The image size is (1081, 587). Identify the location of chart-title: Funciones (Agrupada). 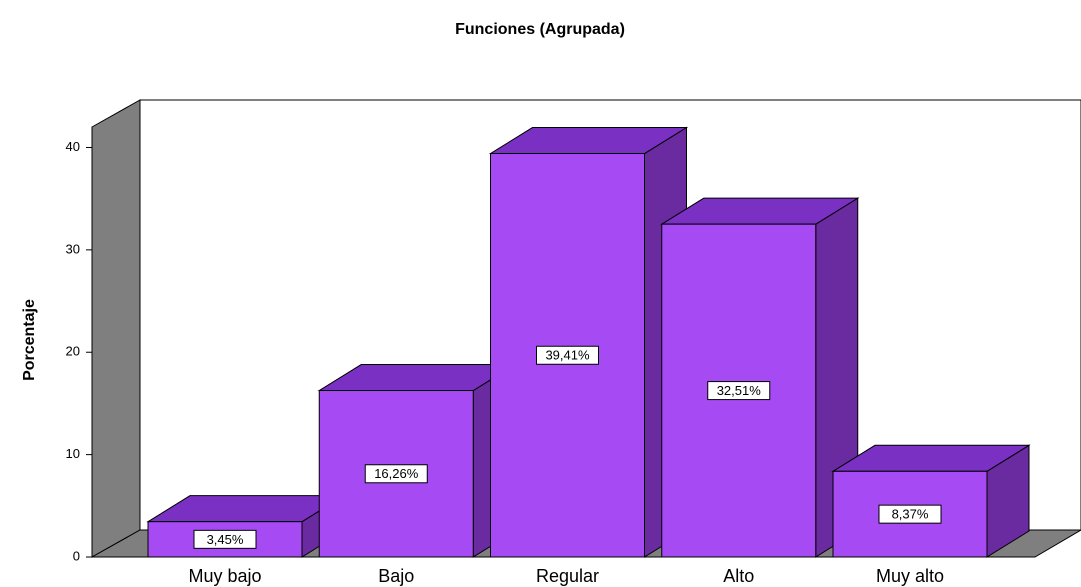
(540, 29).